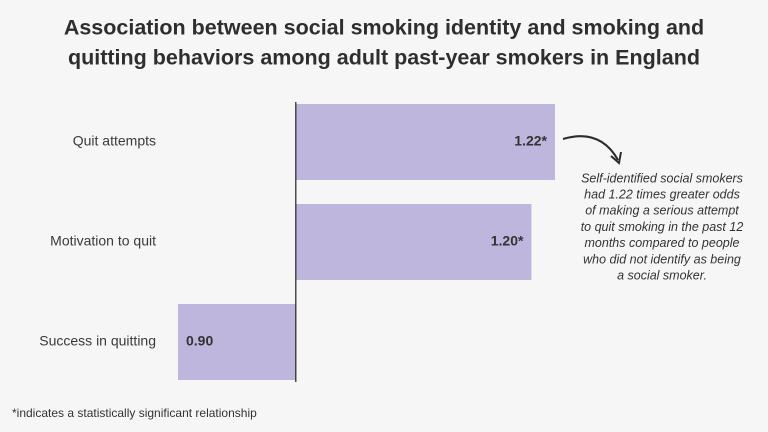 The width and height of the screenshot is (768, 432). I want to click on annotation: had 1.22 times greater odds, so click(662, 194).